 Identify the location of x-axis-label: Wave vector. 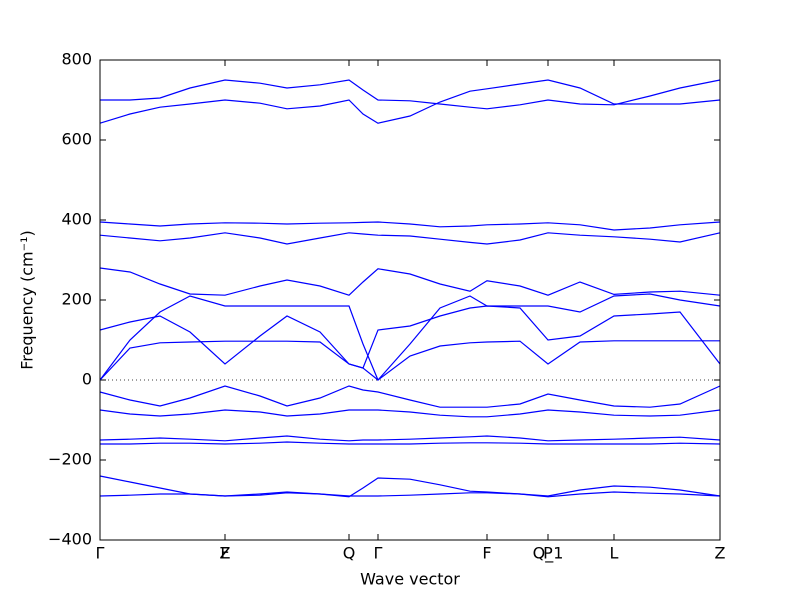
(410, 579).